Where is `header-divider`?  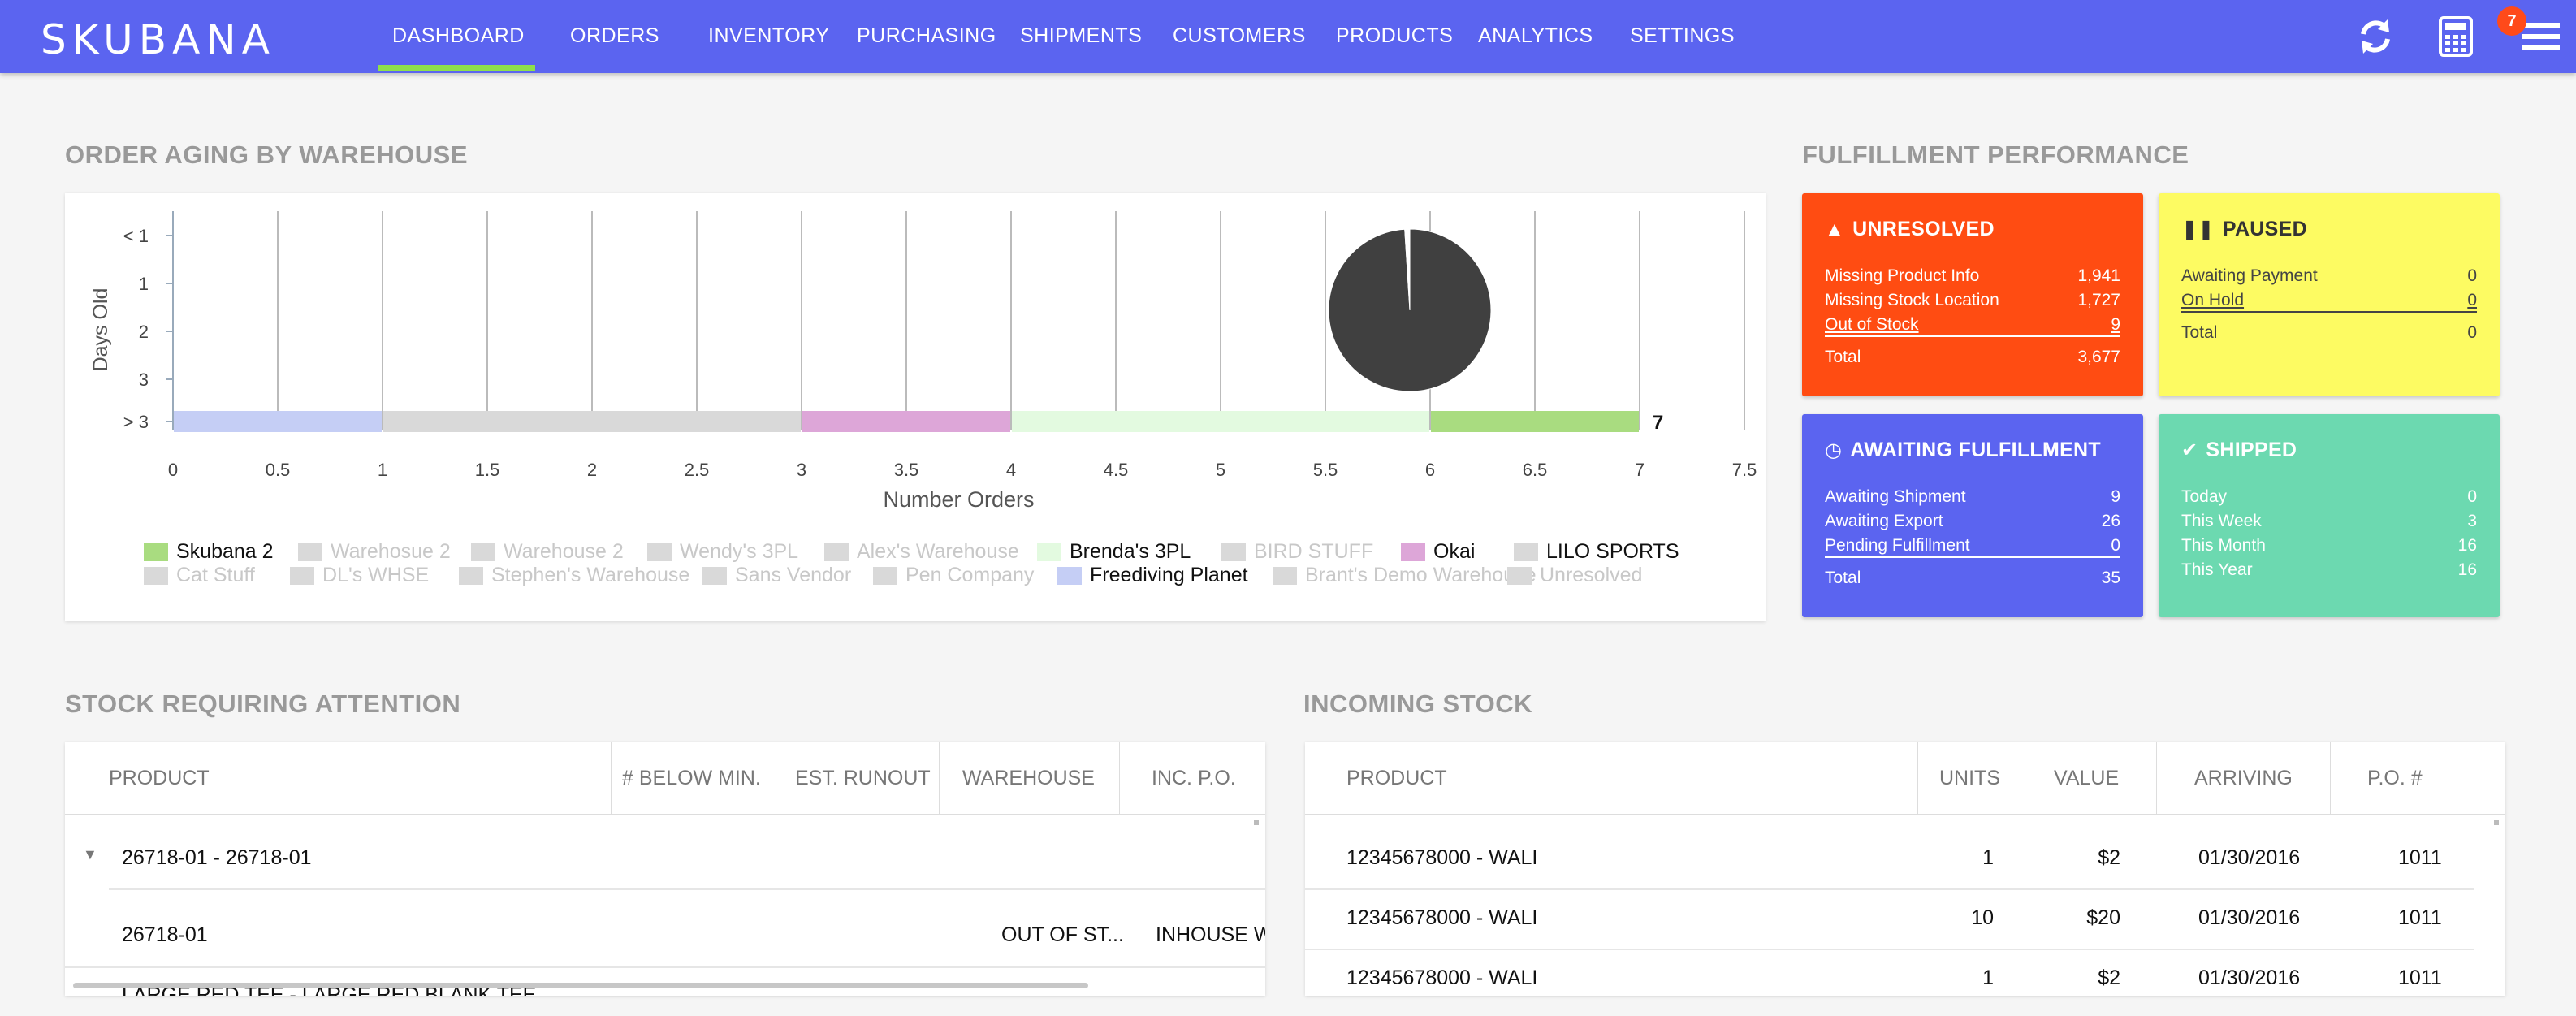 header-divider is located at coordinates (1905, 814).